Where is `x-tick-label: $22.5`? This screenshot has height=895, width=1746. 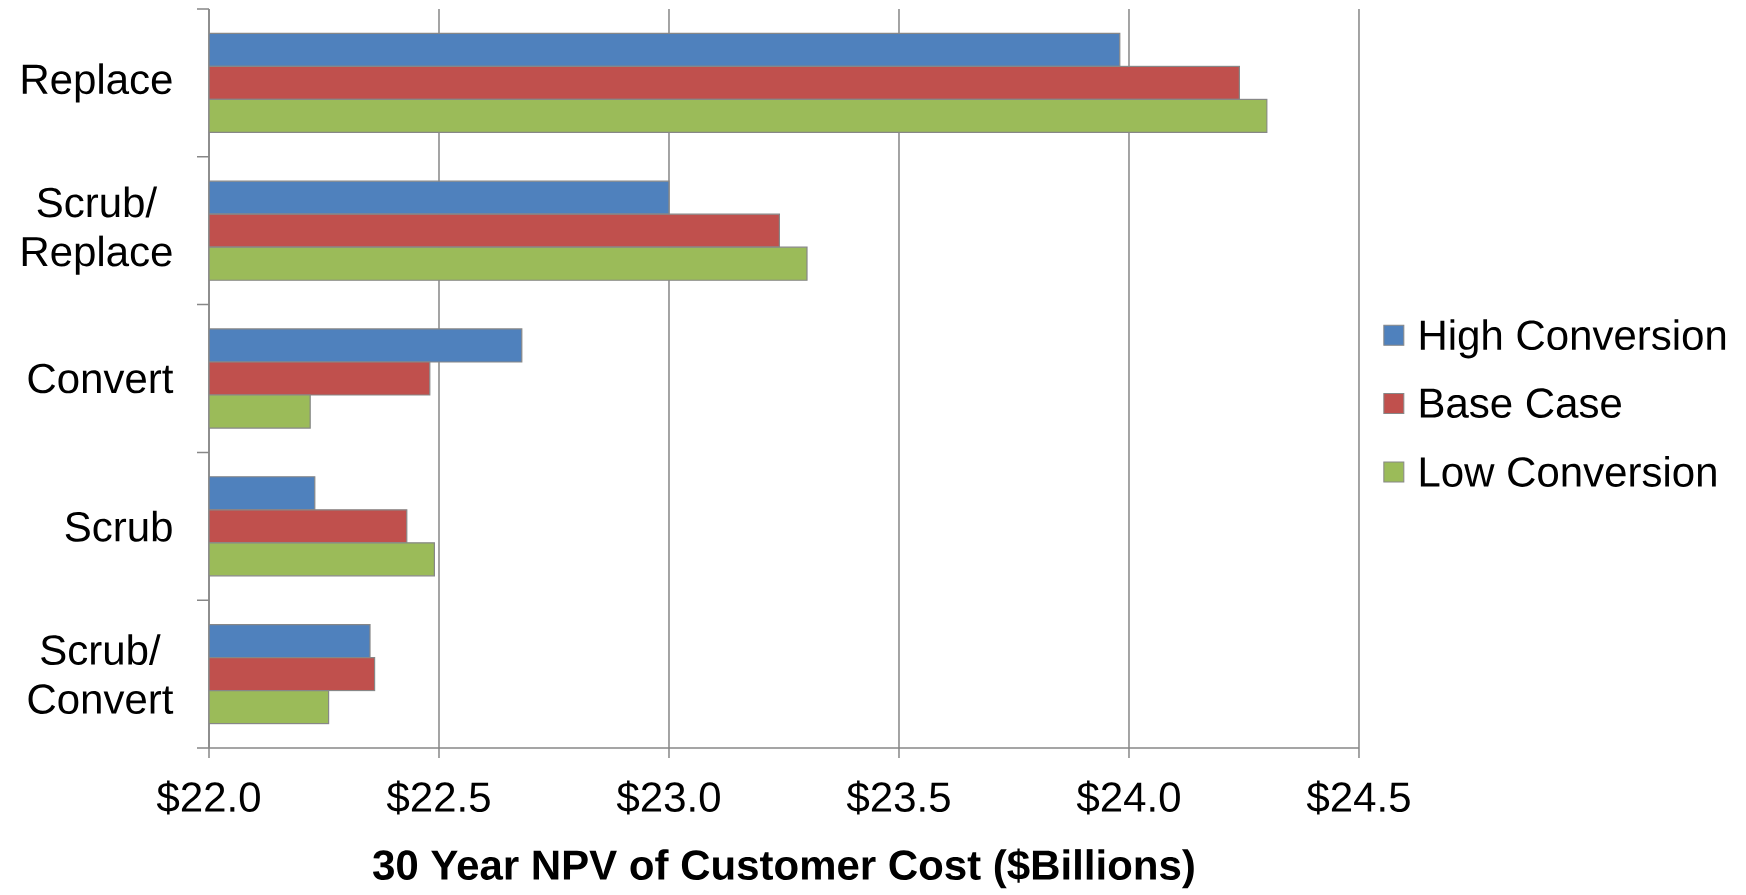 x-tick-label: $22.5 is located at coordinates (438, 797).